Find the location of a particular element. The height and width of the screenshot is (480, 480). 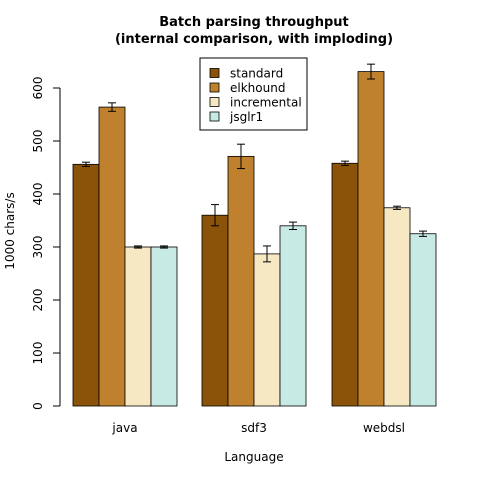

legend-label-standard: standard is located at coordinates (256, 74).